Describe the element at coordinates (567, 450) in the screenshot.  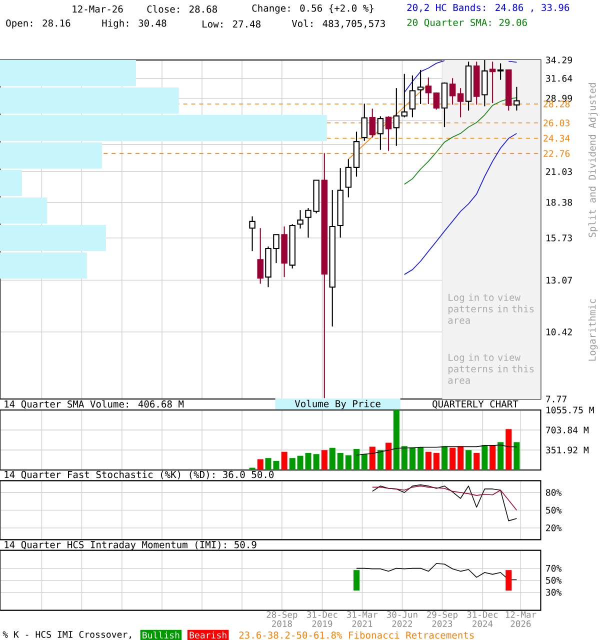
I see `y-tick-label: 351.92 M` at that location.